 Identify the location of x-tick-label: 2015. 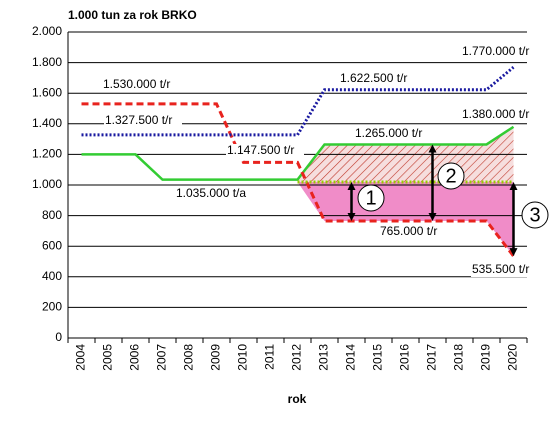
(378, 357).